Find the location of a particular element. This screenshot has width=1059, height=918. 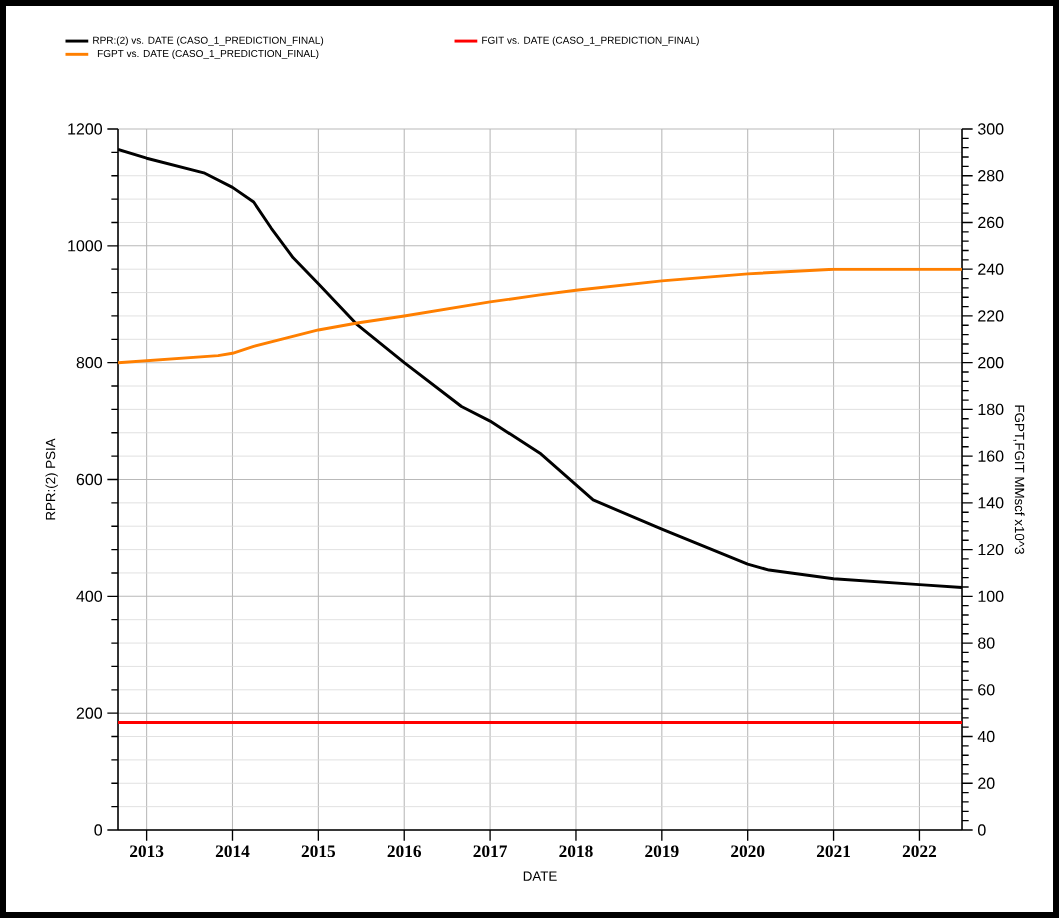

y2-tick-label: 240 is located at coordinates (991, 269).